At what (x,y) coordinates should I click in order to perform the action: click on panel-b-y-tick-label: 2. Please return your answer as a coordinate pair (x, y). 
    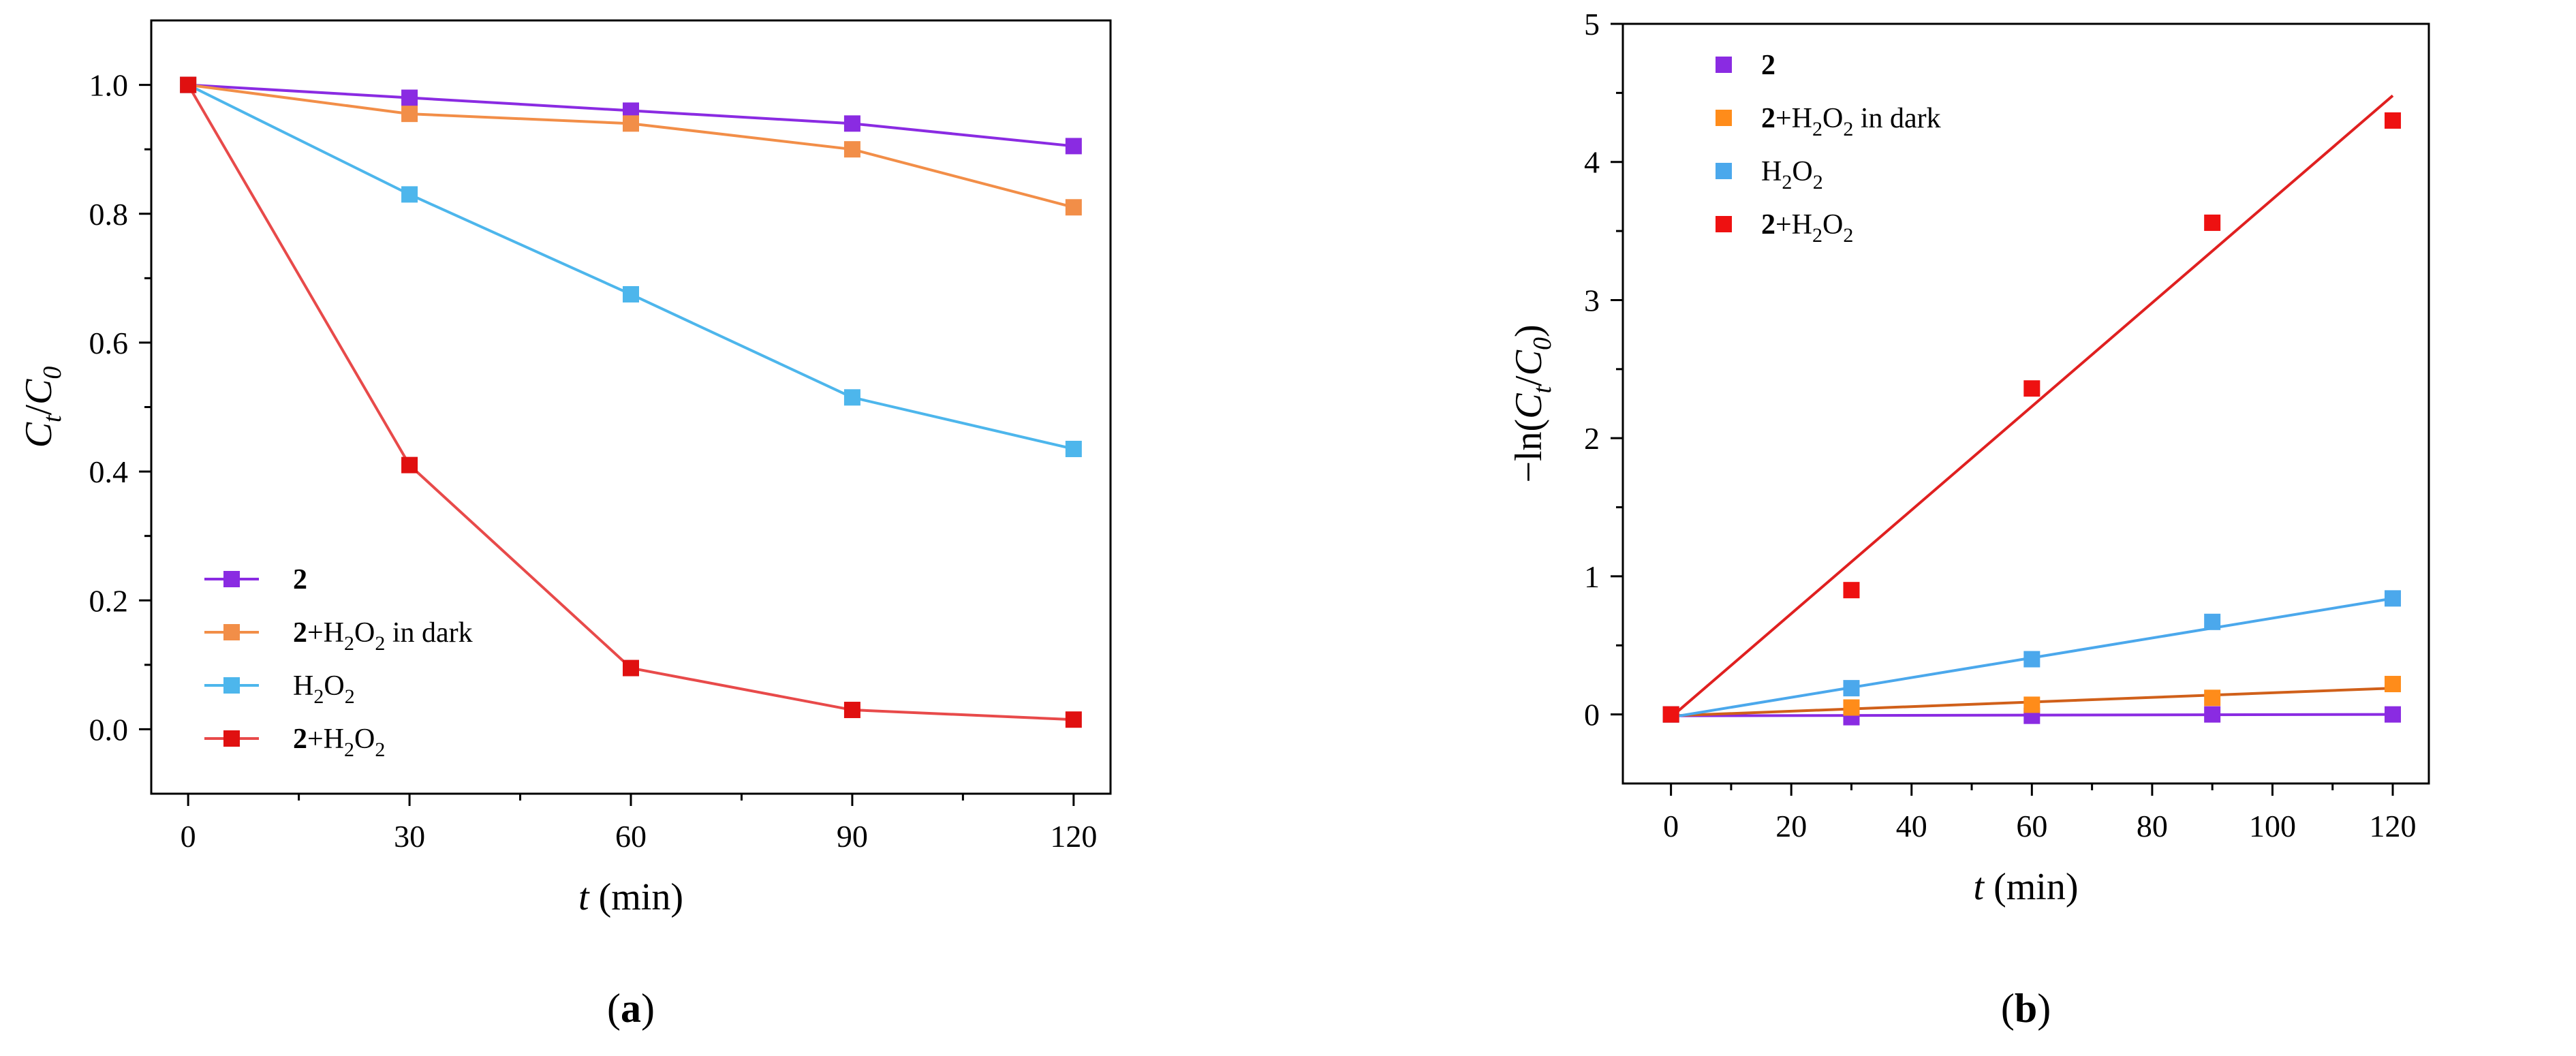
    Looking at the image, I should click on (1592, 438).